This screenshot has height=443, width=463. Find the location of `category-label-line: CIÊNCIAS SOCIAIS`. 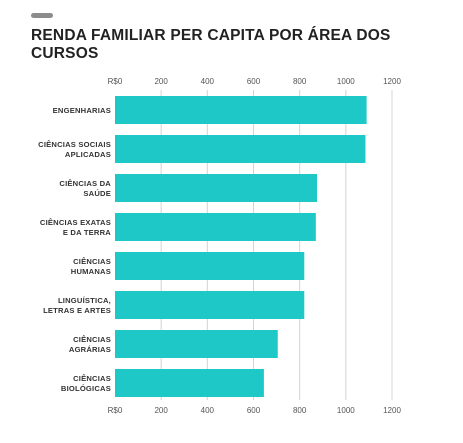

category-label-line: CIÊNCIAS SOCIAIS is located at coordinates (74, 144).